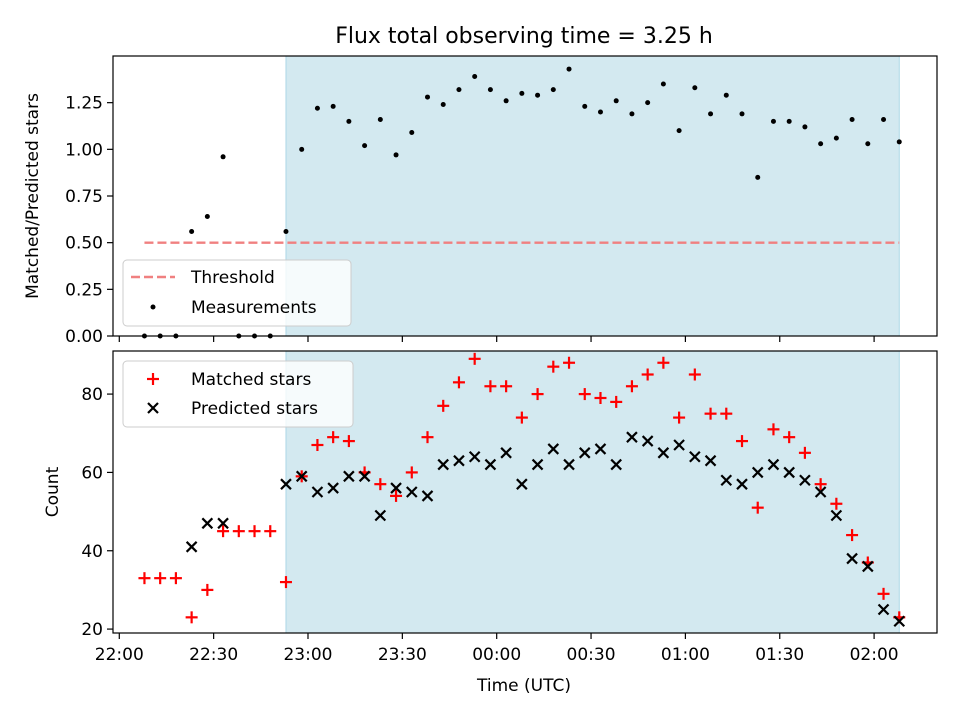  What do you see at coordinates (254, 409) in the screenshot?
I see `legend-predicted-label: Predicted stars` at bounding box center [254, 409].